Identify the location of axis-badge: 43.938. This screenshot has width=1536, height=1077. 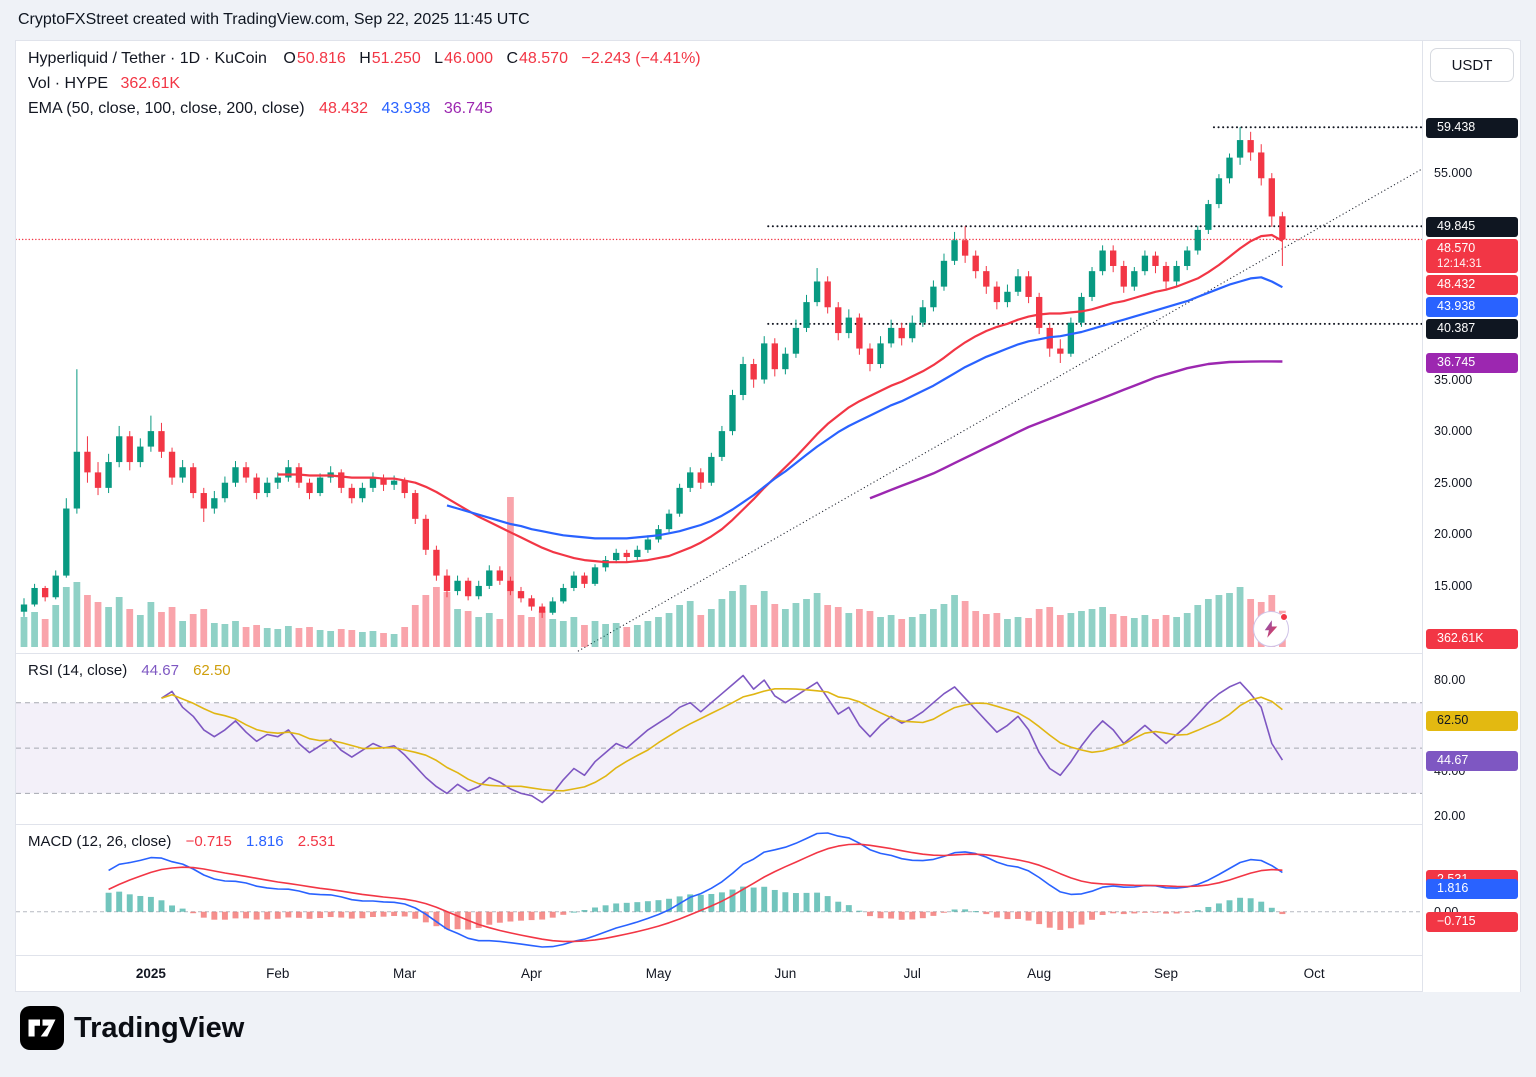
(1472, 307).